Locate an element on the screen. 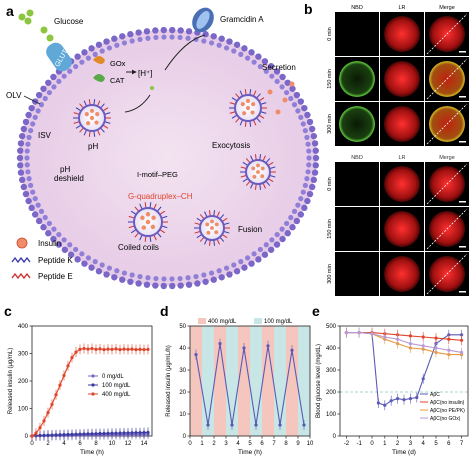 Image resolution: width=474 pixels, height=463 pixels. x-tick-label: -2 is located at coordinates (347, 444).